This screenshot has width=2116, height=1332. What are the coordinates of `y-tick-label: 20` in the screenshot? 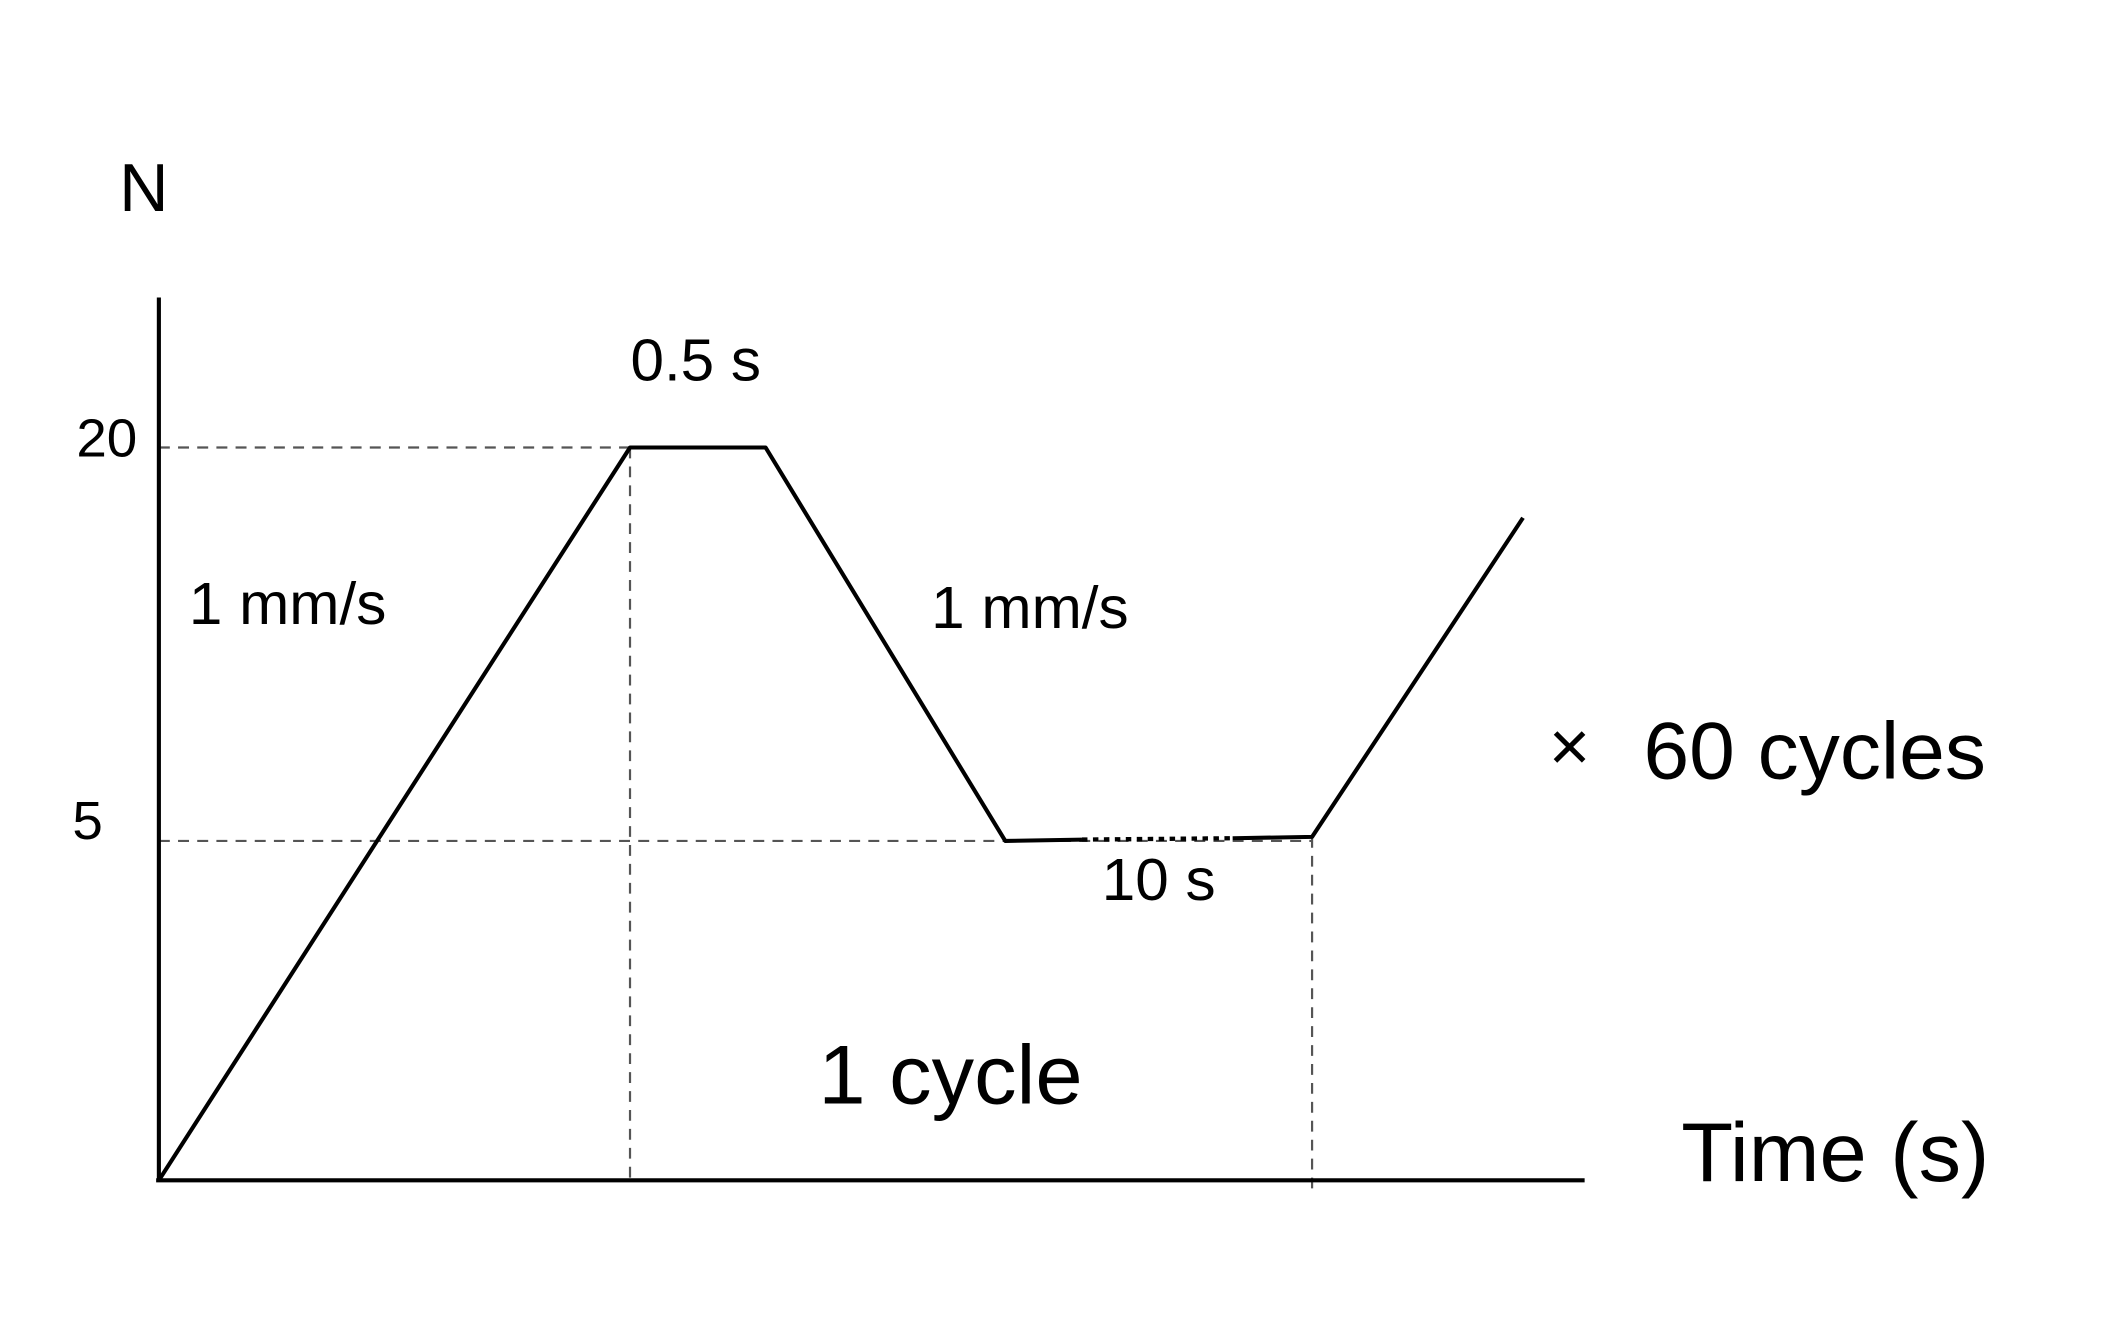 It's located at (106, 438).